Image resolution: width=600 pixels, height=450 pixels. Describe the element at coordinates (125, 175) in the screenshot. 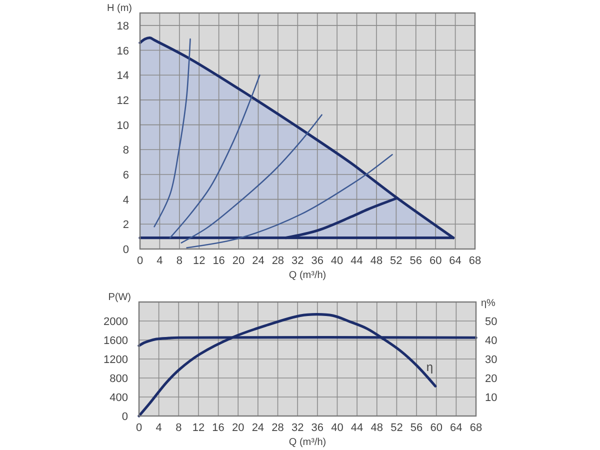

I see `y-tick-label: 6` at that location.